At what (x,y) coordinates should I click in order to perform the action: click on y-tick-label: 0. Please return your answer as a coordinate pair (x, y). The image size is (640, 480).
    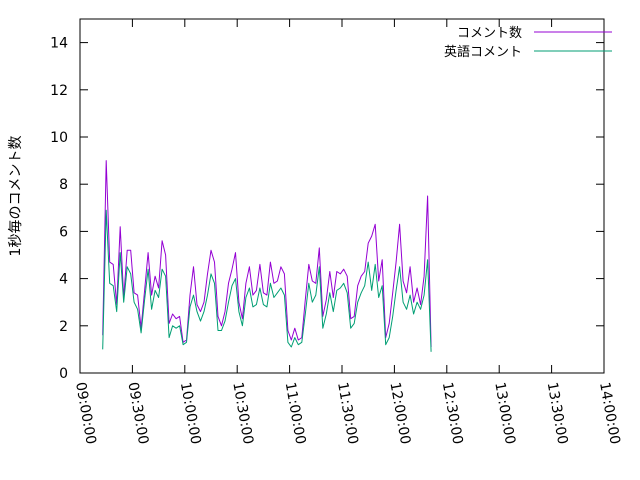
    Looking at the image, I should click on (63, 374).